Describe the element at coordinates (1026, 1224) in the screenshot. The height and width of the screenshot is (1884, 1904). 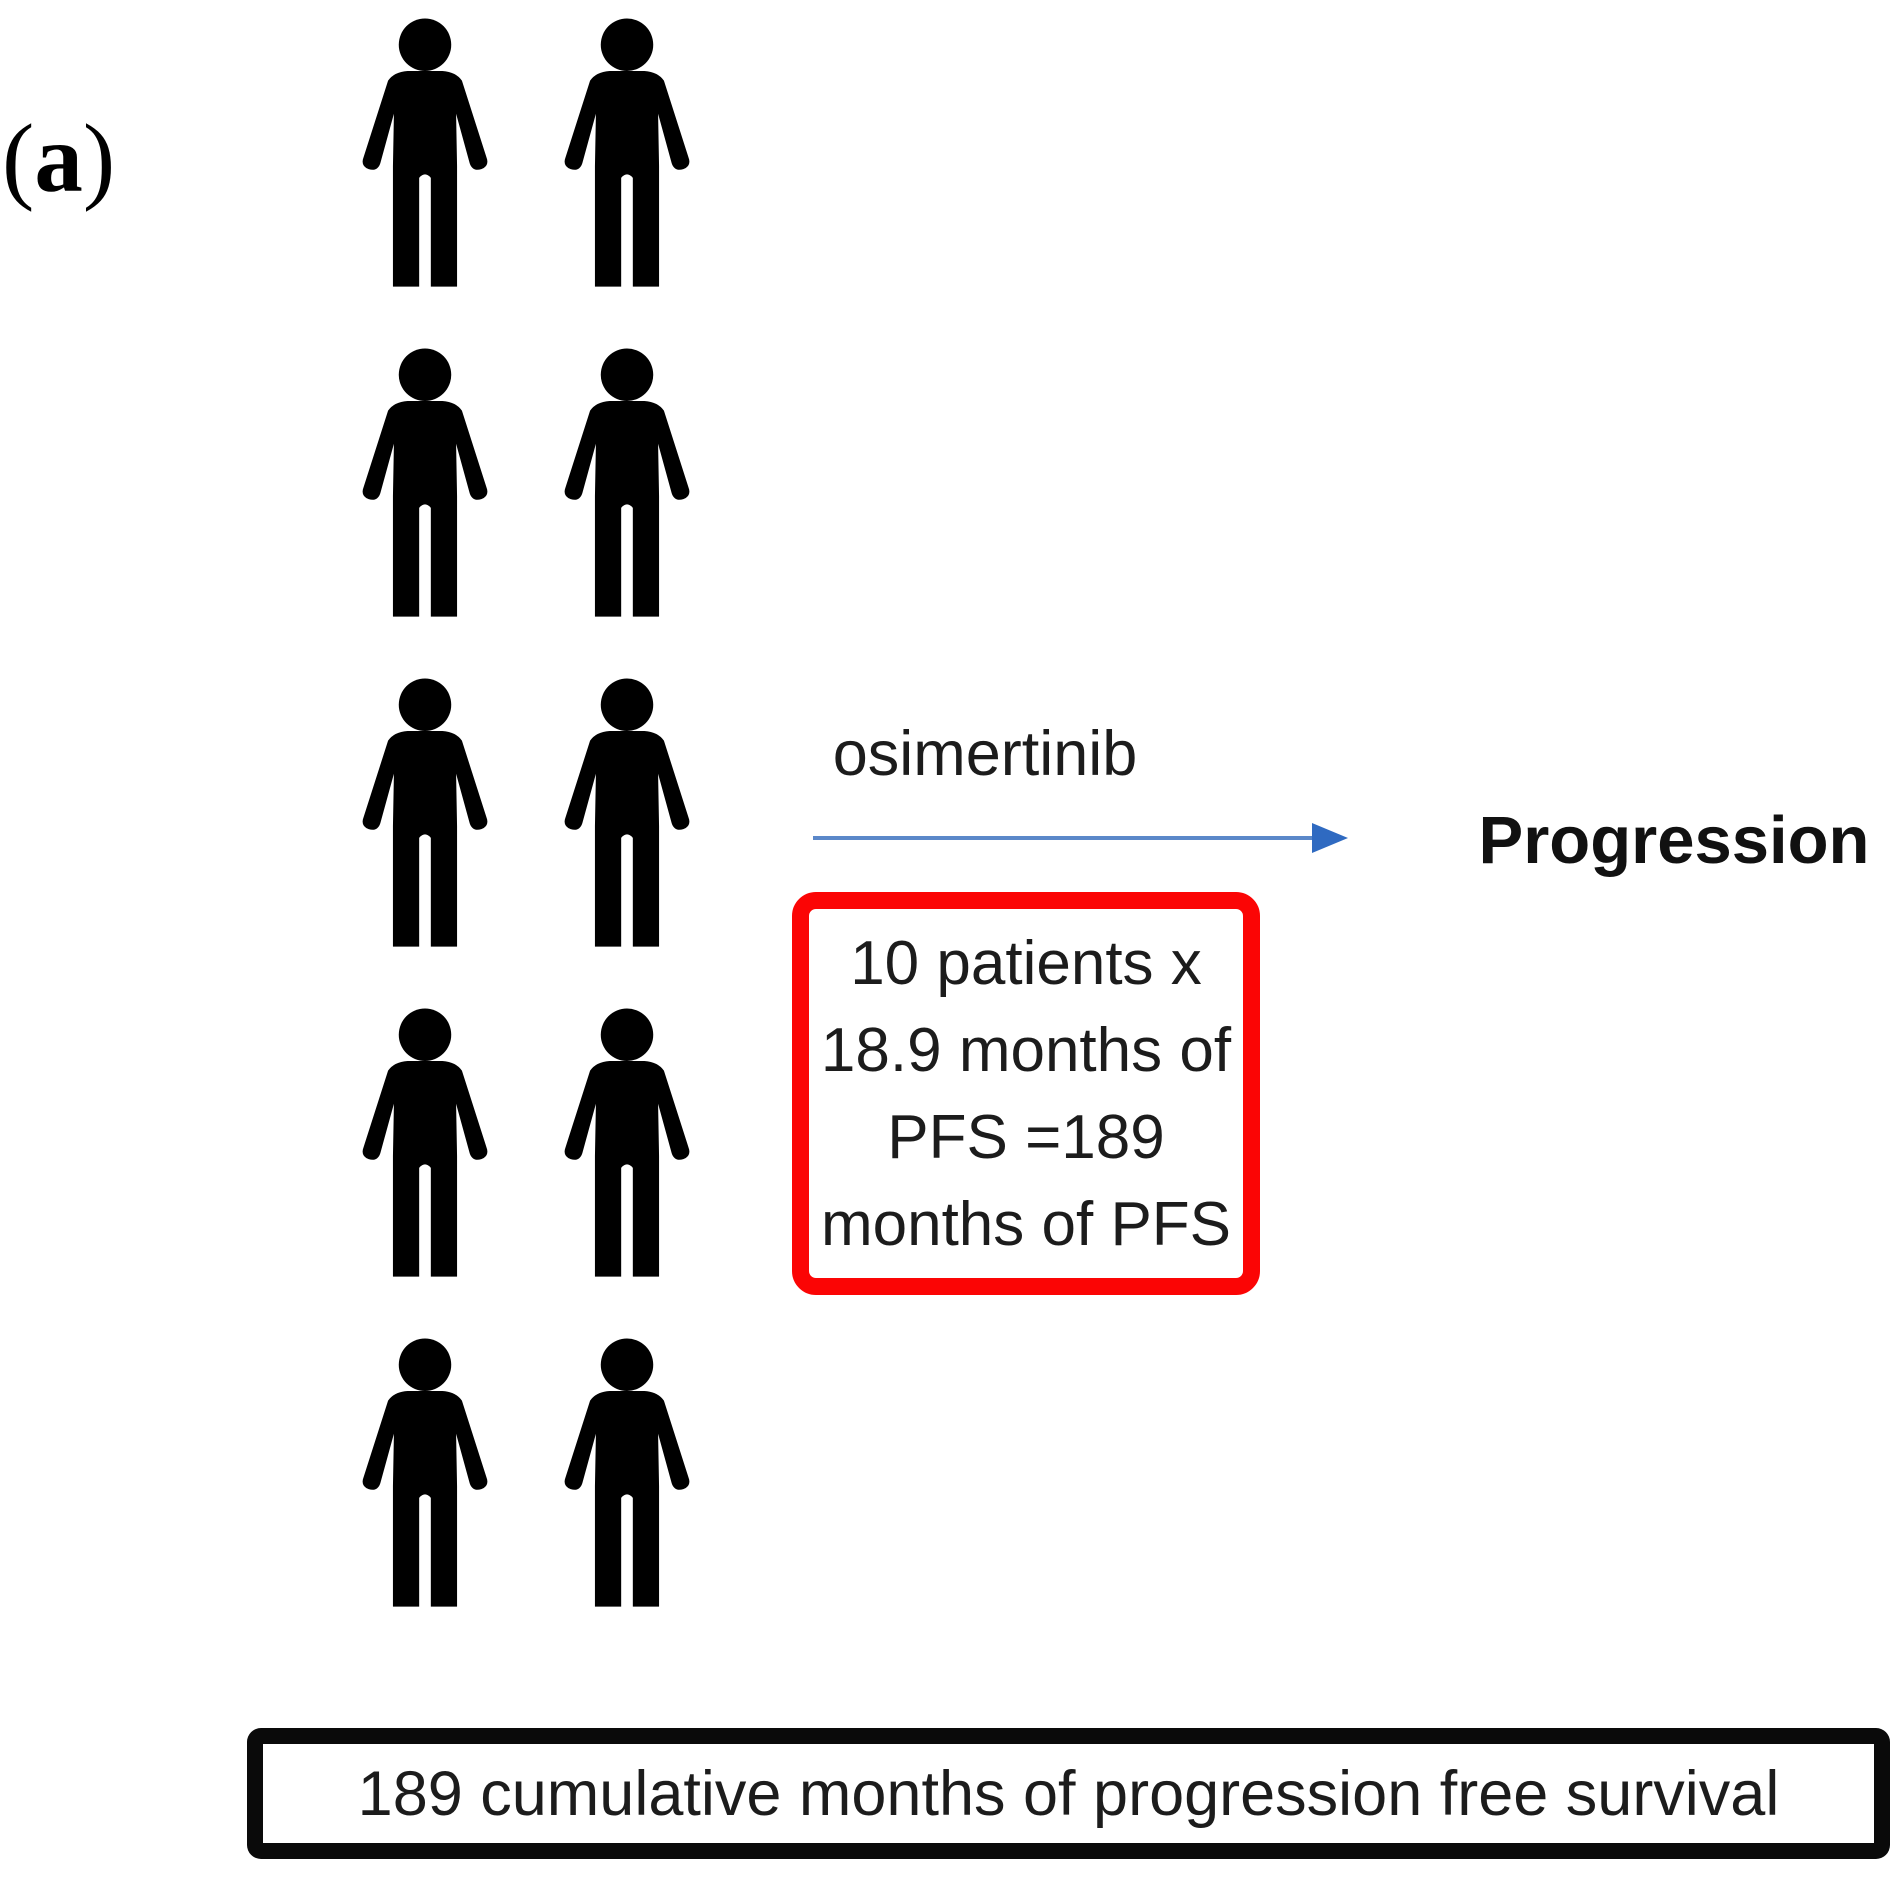
I see `pfs-calc-line-4: months of PFS` at that location.